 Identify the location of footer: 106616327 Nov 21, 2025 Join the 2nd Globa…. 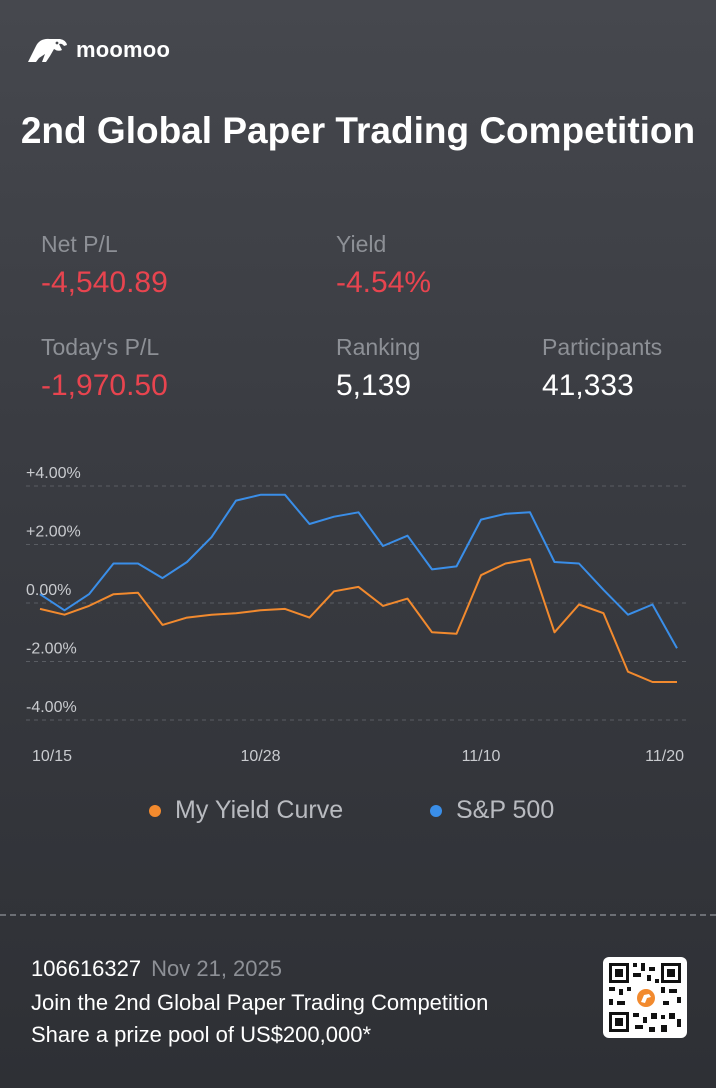
(259, 1003).